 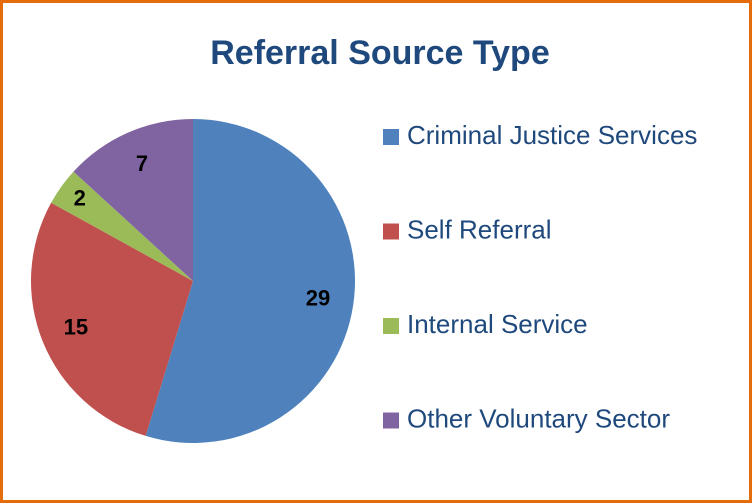 I want to click on chart-title: Referral Source Type, so click(x=380, y=53).